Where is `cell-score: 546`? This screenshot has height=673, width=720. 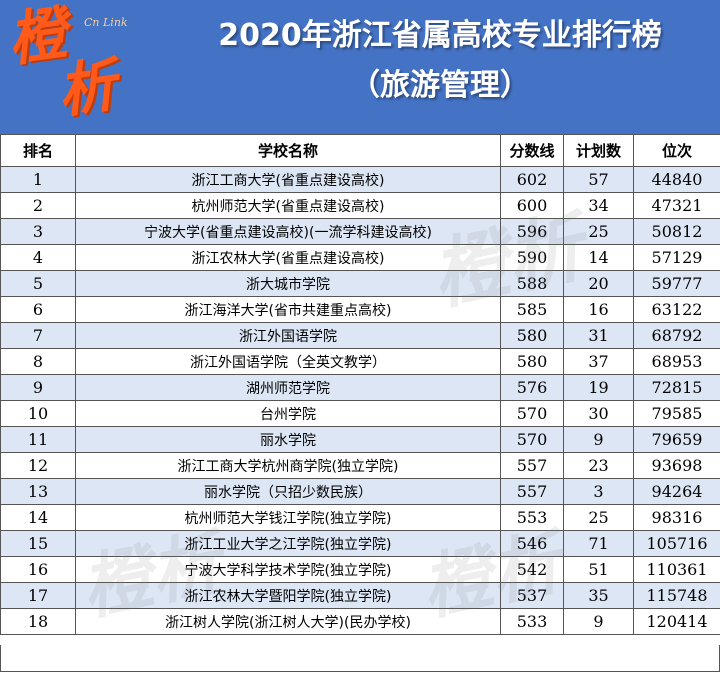
cell-score: 546 is located at coordinates (532, 543).